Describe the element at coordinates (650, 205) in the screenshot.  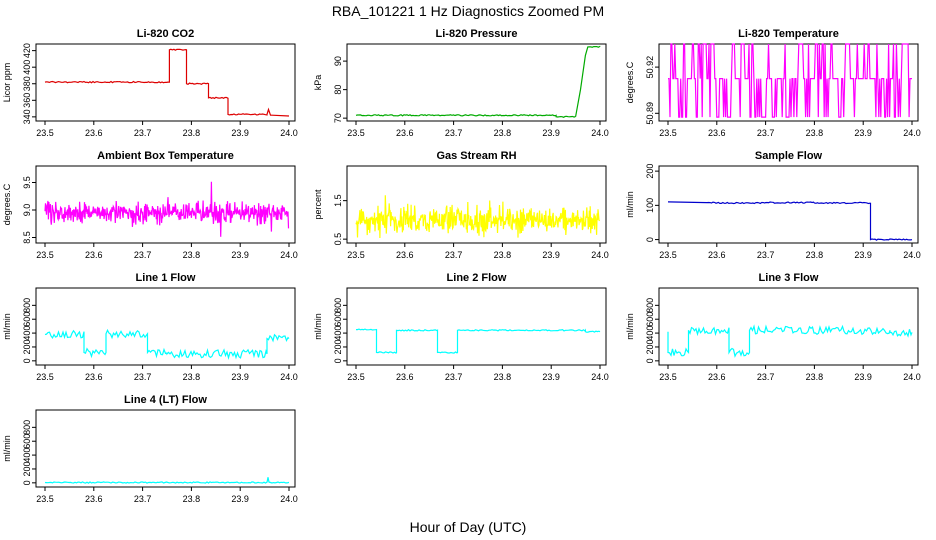
I see `y-tick-label: 100` at that location.